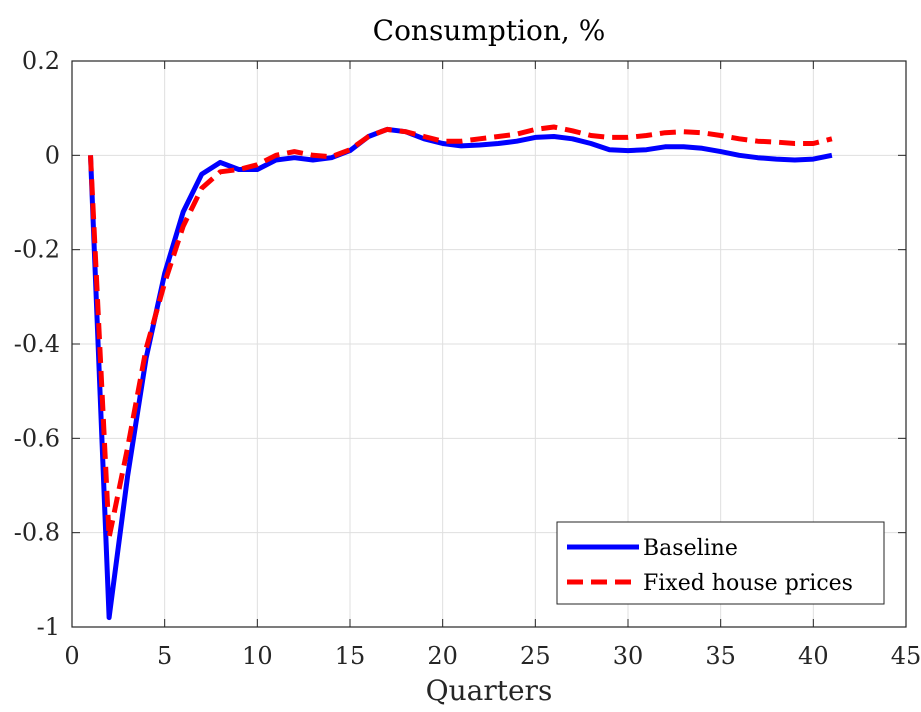 This screenshot has height=712, width=921. What do you see at coordinates (164, 656) in the screenshot?
I see `x-tick-label: 5` at bounding box center [164, 656].